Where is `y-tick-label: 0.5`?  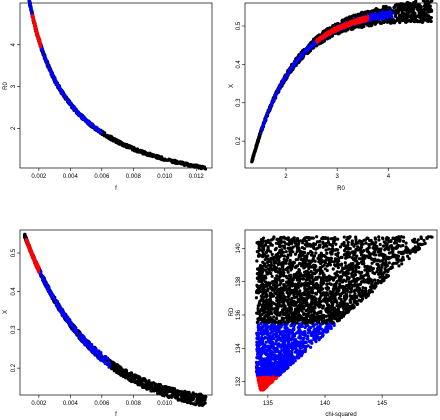 y-tick-label: 0.5 is located at coordinates (239, 25).